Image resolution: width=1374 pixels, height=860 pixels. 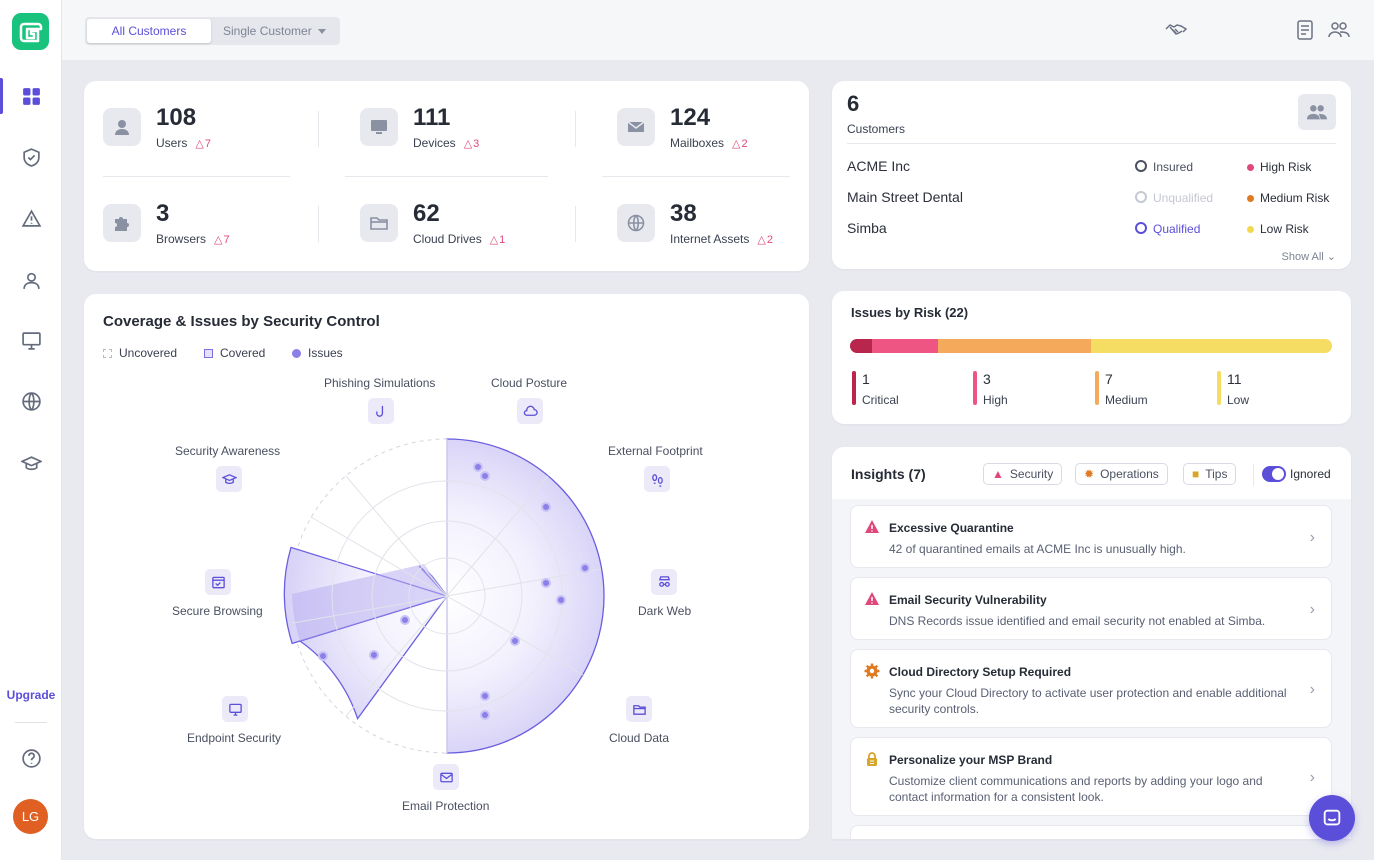 I want to click on stat-users: 108 Users △7, so click(x=218, y=130).